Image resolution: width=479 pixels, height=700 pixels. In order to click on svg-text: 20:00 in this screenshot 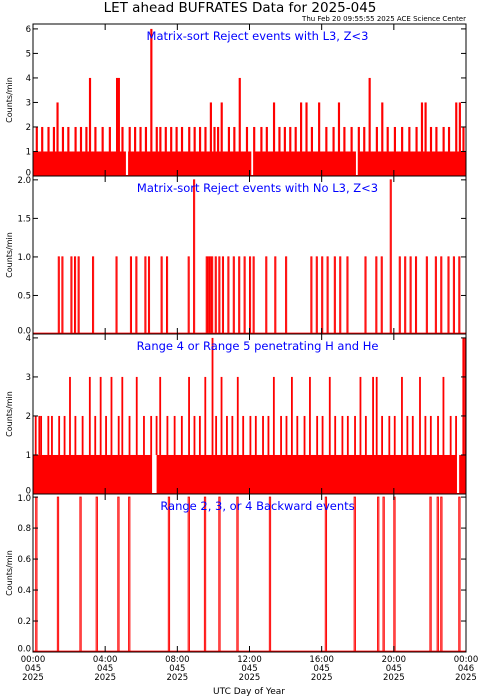, I will do `click(394, 660)`.